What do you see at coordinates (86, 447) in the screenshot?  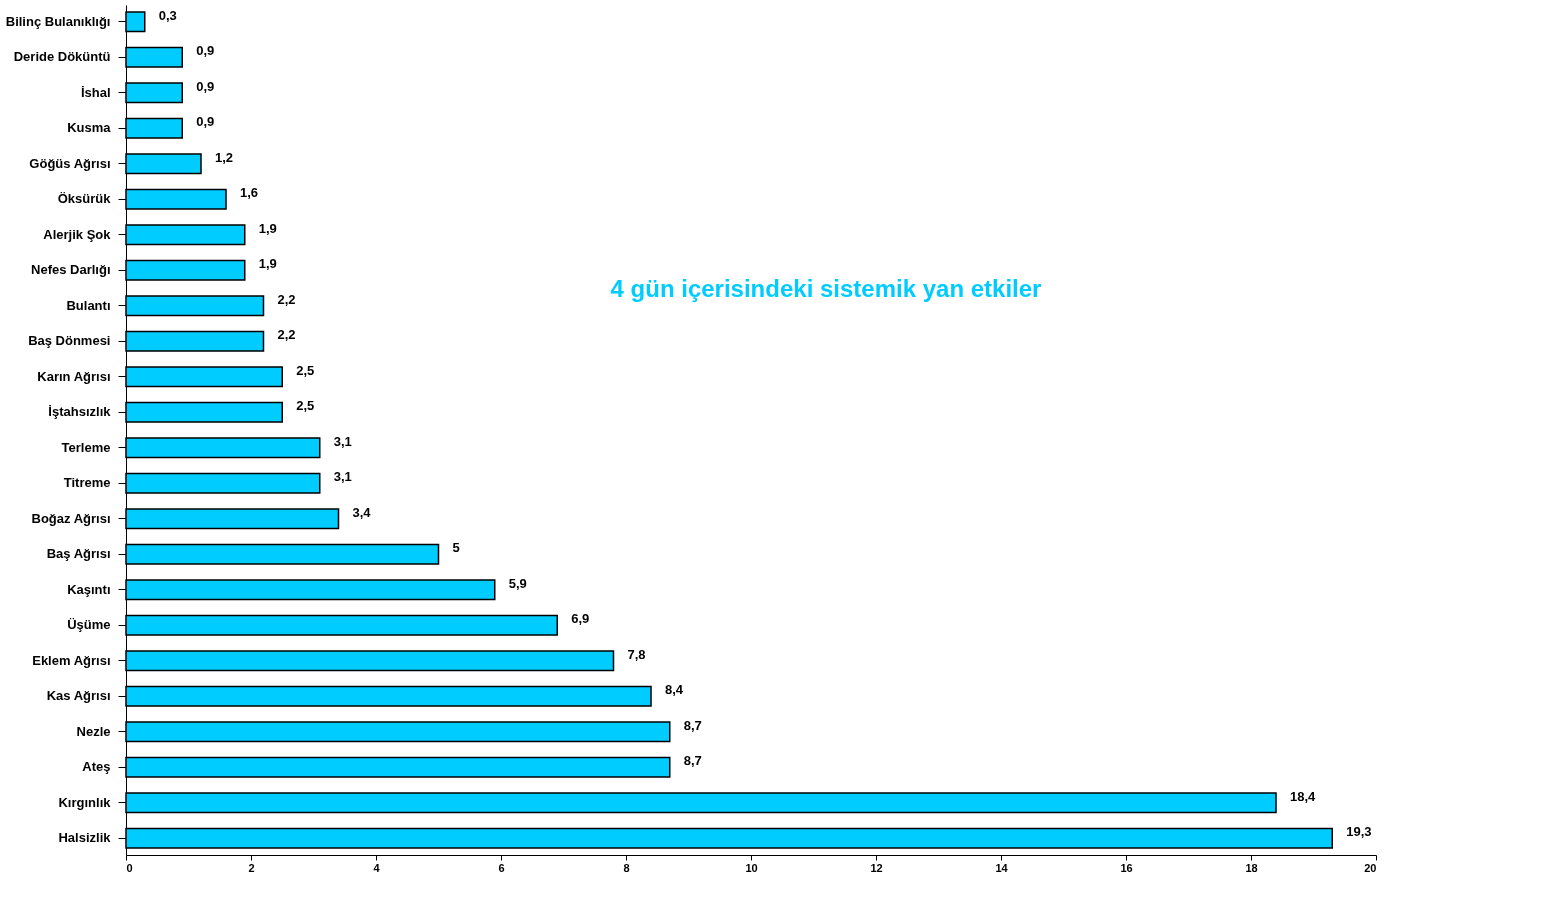 I see `y-tick-label: Terleme` at bounding box center [86, 447].